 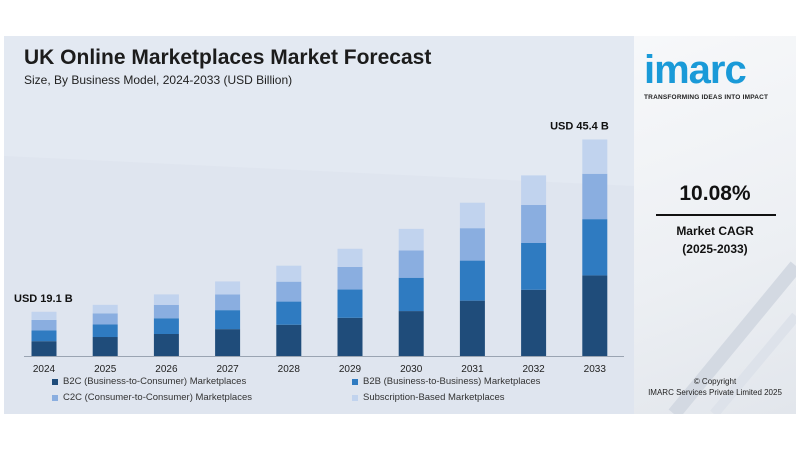 I want to click on copyright-line-2: IMARC Services Private Limited 2025, so click(x=715, y=392).